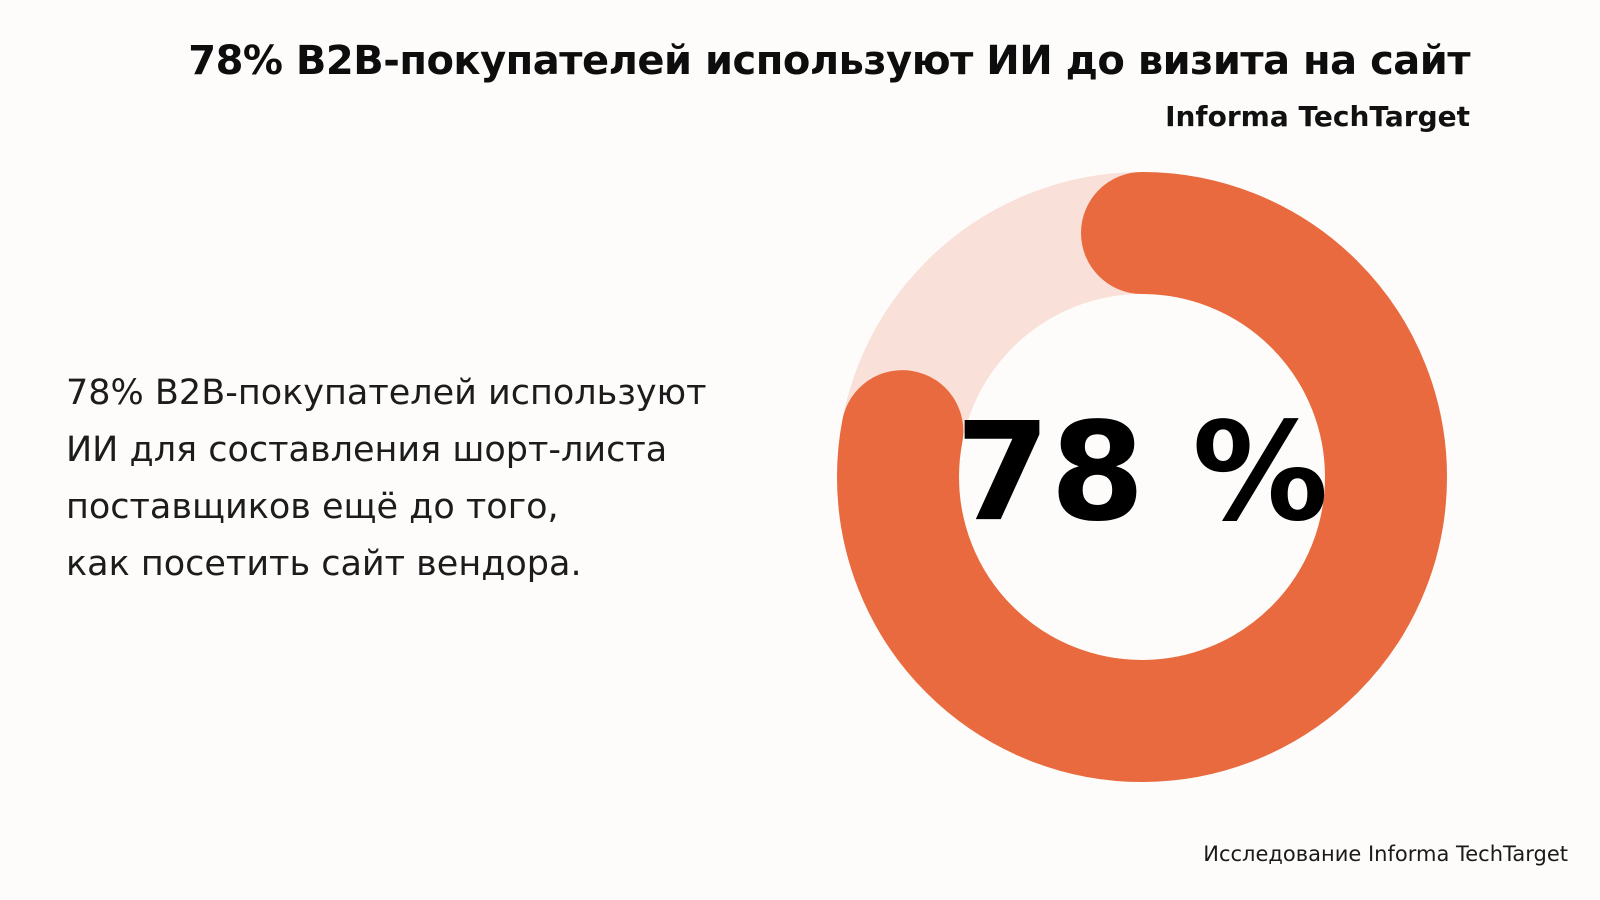 The height and width of the screenshot is (900, 1600). What do you see at coordinates (1385, 854) in the screenshot?
I see `source-note: Исследование Informa TechTarget` at bounding box center [1385, 854].